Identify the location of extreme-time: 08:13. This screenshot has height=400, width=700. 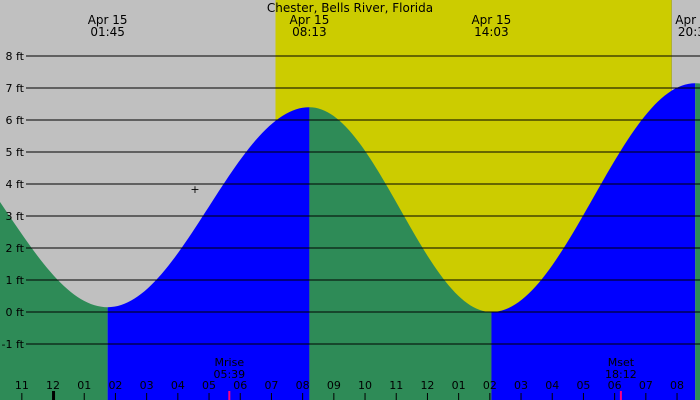
(309, 32).